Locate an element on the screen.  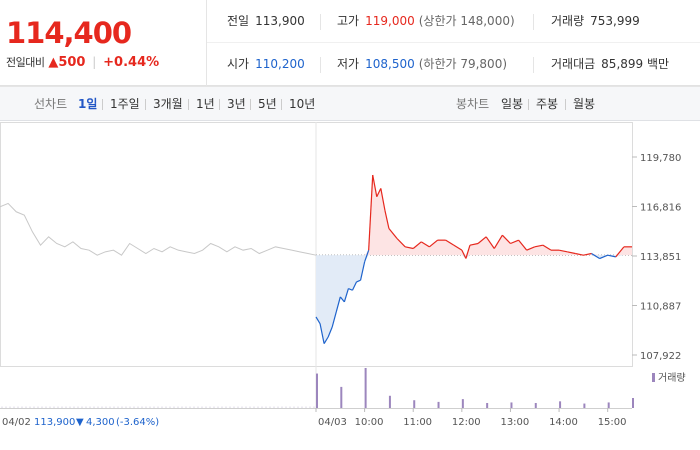
x-axis: 04/03 10:00 11:00 12:00 13:00 14:00 15:00 is located at coordinates (471, 418).